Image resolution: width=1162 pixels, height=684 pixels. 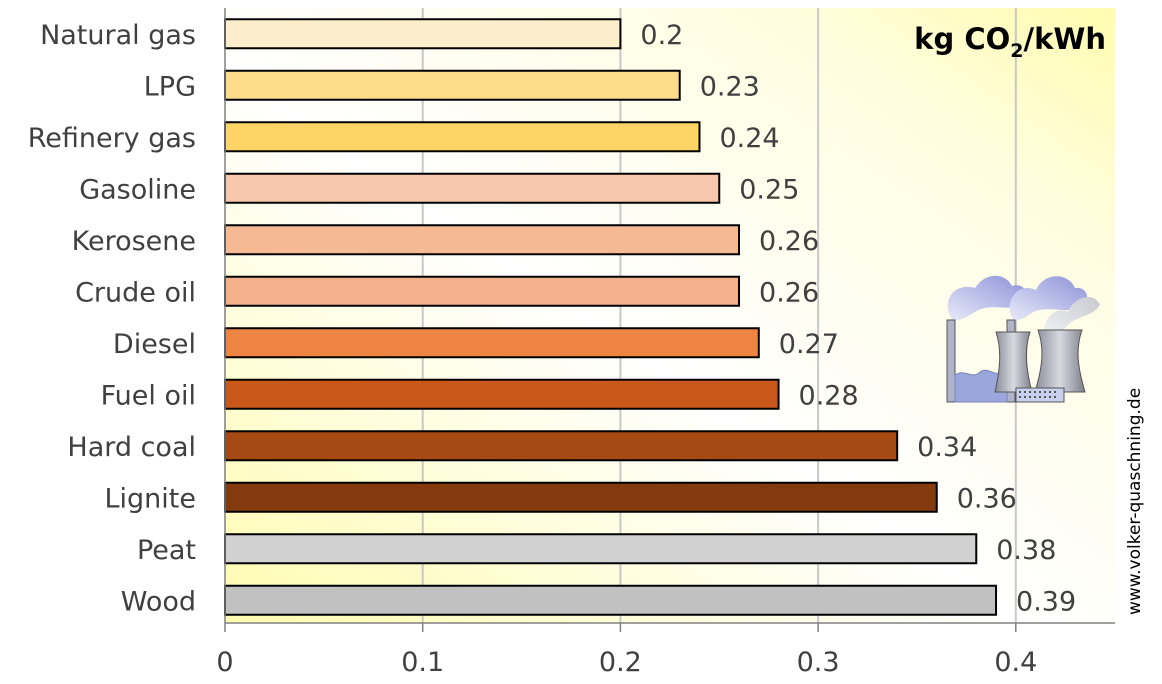 I want to click on value-label: 0.34, so click(x=947, y=447).